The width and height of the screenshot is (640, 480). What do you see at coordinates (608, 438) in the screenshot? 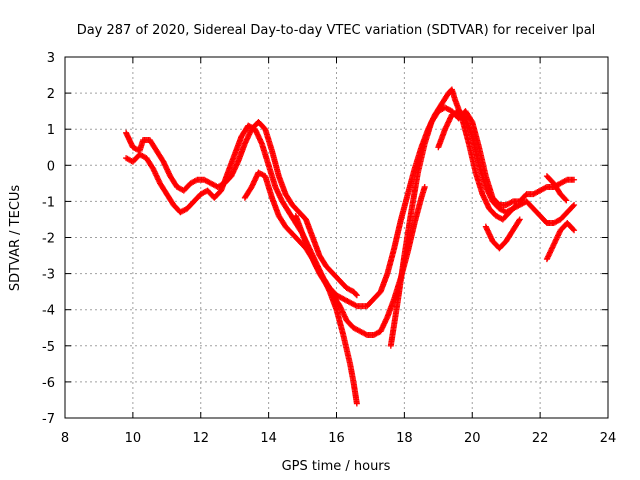
I see `x-tick-label: 24` at bounding box center [608, 438].